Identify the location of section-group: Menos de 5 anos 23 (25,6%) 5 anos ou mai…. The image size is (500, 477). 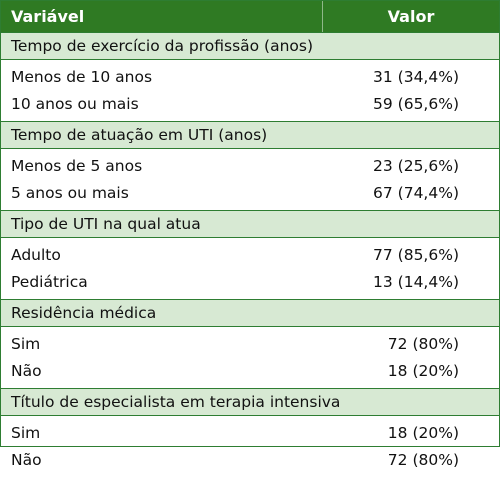
(250, 180).